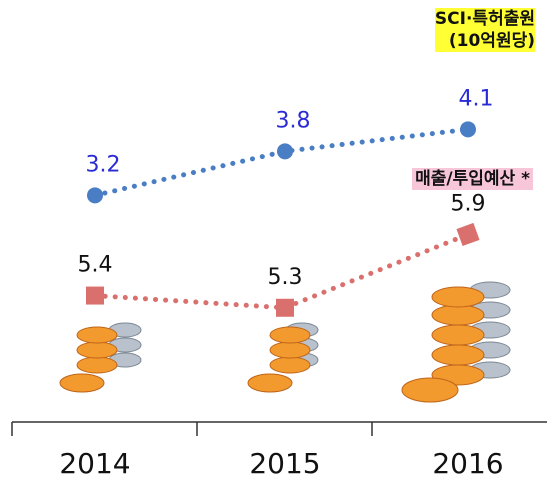  What do you see at coordinates (472, 179) in the screenshot?
I see `series-name: 매출/투입예산 *` at bounding box center [472, 179].